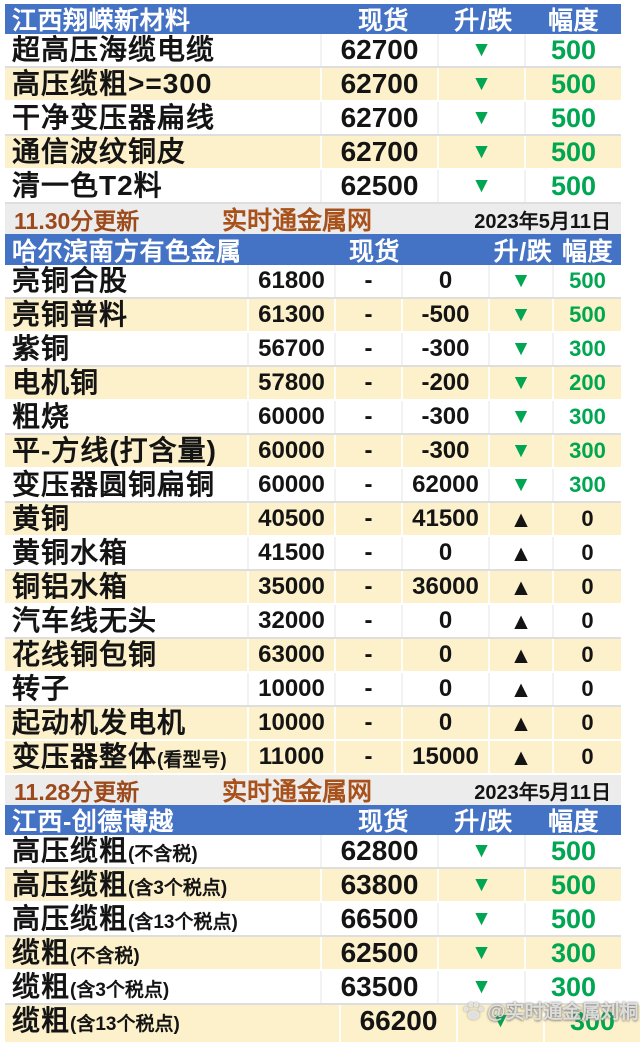 The image size is (640, 1042). Describe the element at coordinates (112, 83) in the screenshot. I see `item-name-text: 高压缆粗>=300` at that location.